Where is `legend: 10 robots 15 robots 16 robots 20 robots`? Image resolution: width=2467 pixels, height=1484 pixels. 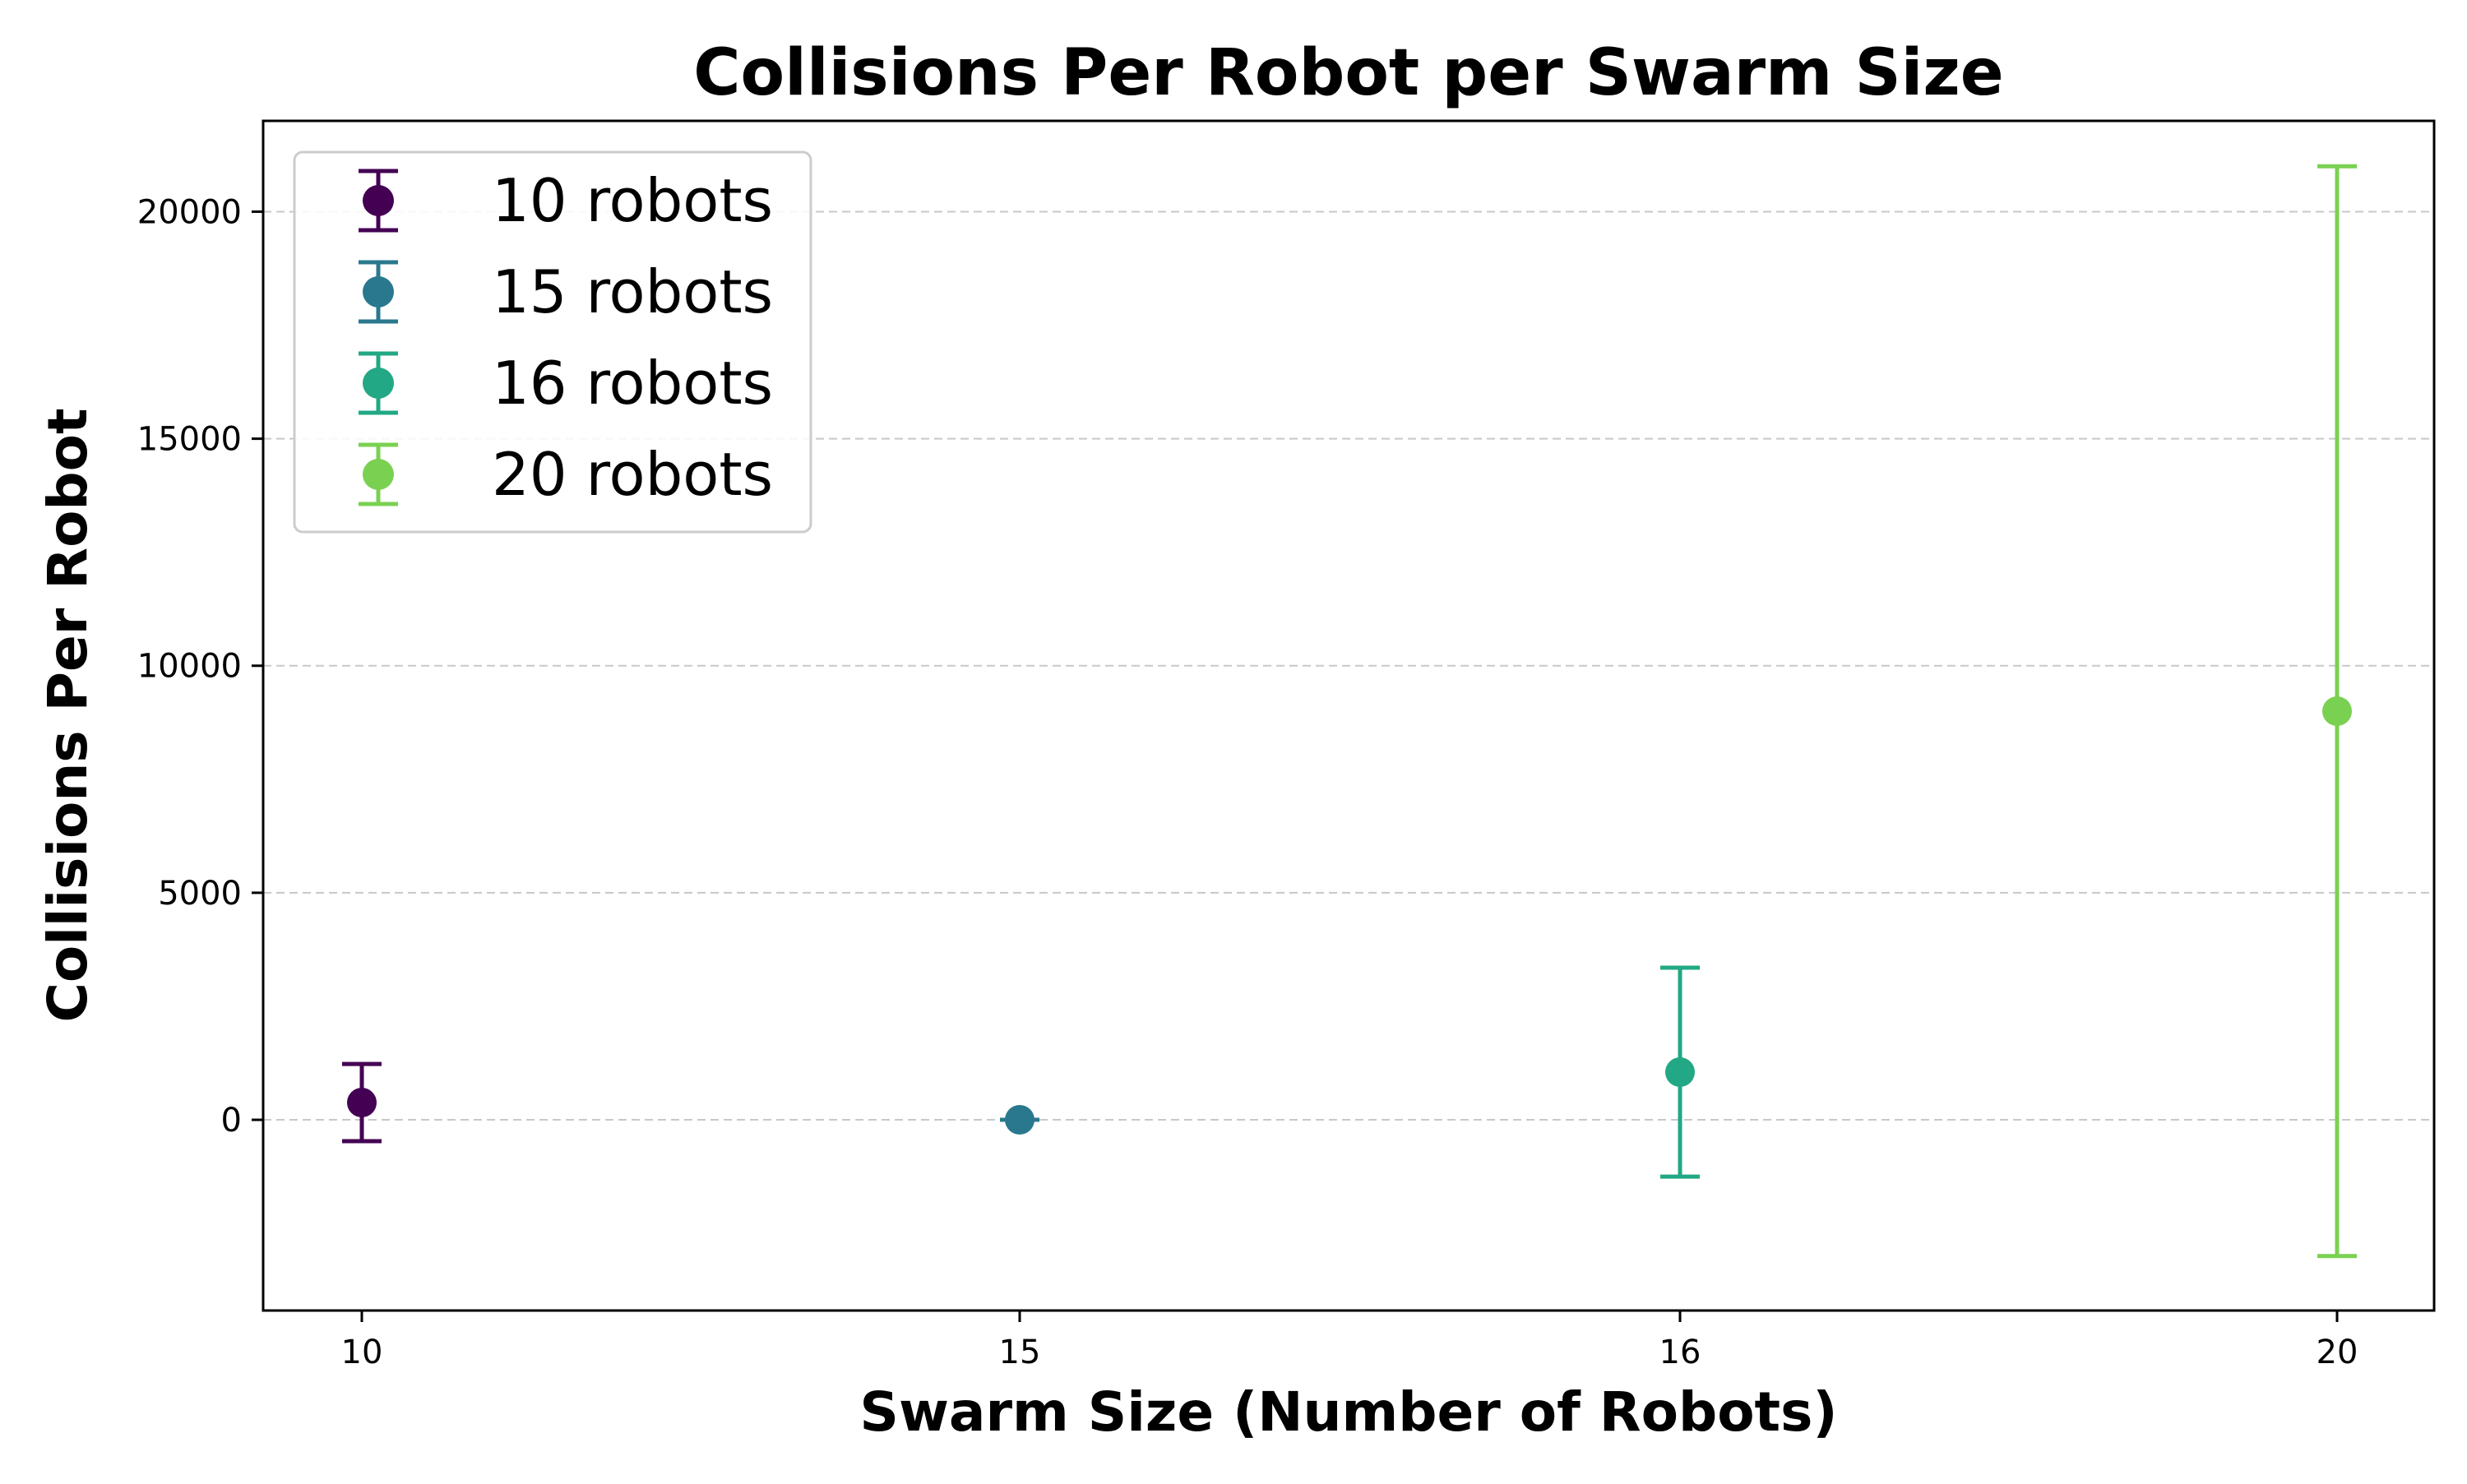
legend: 10 robots 15 robots 16 robots 20 robots is located at coordinates (552, 342).